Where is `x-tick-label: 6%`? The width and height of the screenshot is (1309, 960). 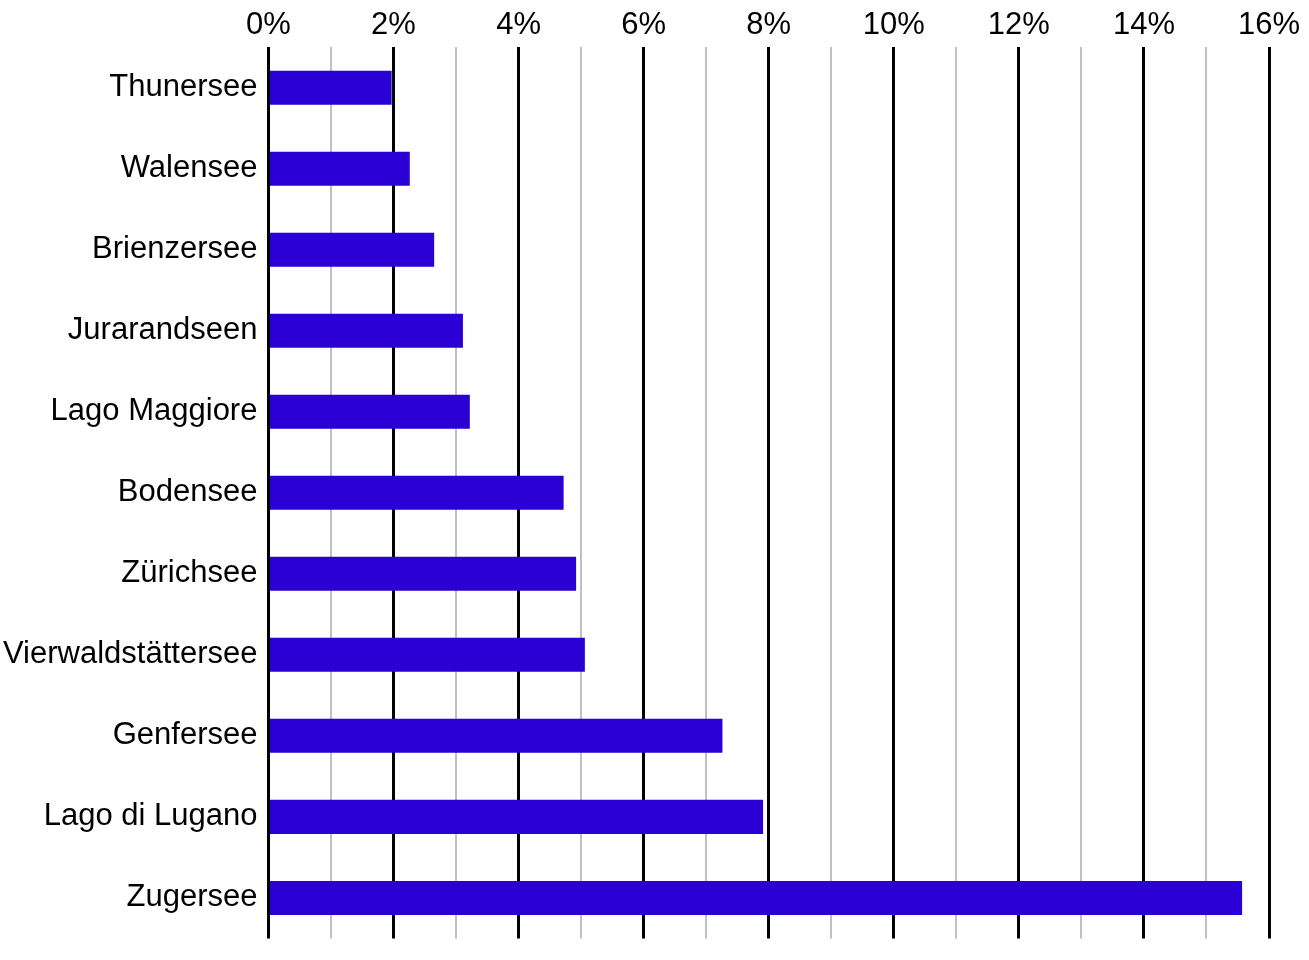 x-tick-label: 6% is located at coordinates (644, 24).